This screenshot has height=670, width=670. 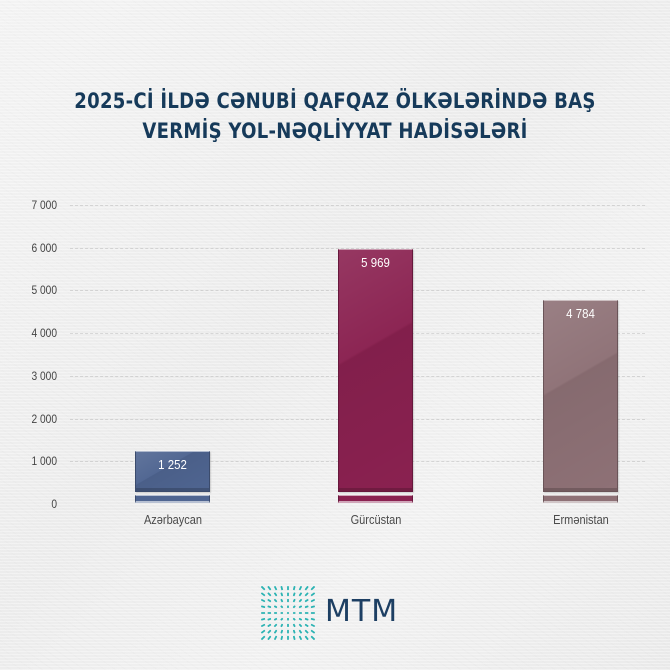 What do you see at coordinates (172, 520) in the screenshot?
I see `x-axis-label: Azərbaycan` at bounding box center [172, 520].